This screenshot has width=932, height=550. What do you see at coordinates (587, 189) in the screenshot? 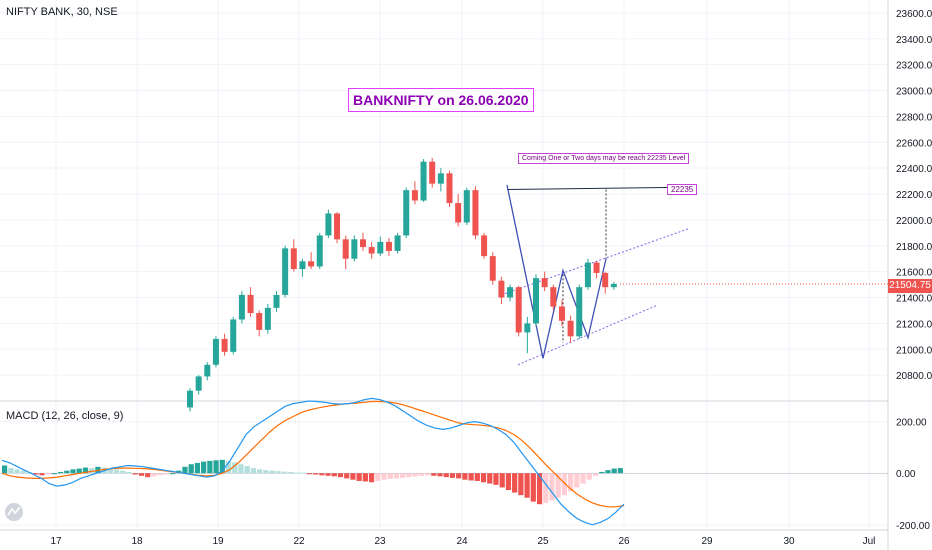
I see `resistance-line` at bounding box center [587, 189].